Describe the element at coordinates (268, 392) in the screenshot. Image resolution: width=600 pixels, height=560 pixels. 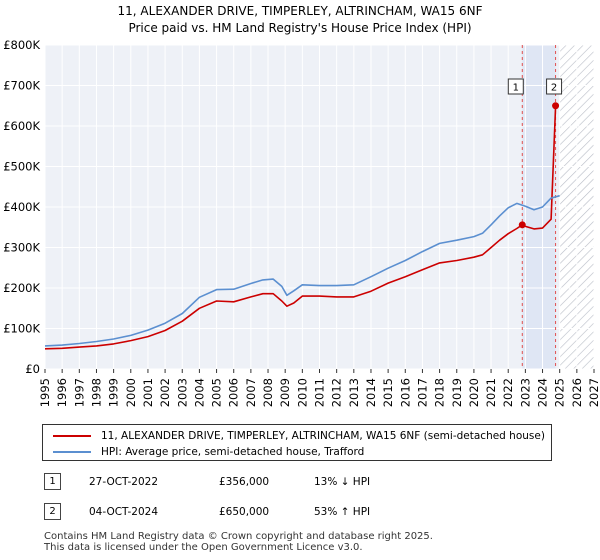
I see `x-tick-label: 2008` at that location.